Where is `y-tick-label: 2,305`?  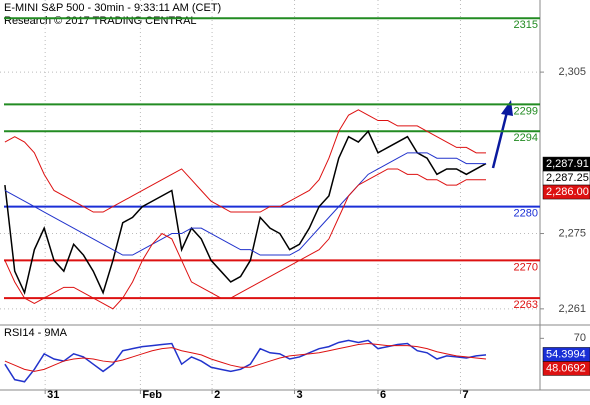
y-tick-label: 2,305 is located at coordinates (572, 72).